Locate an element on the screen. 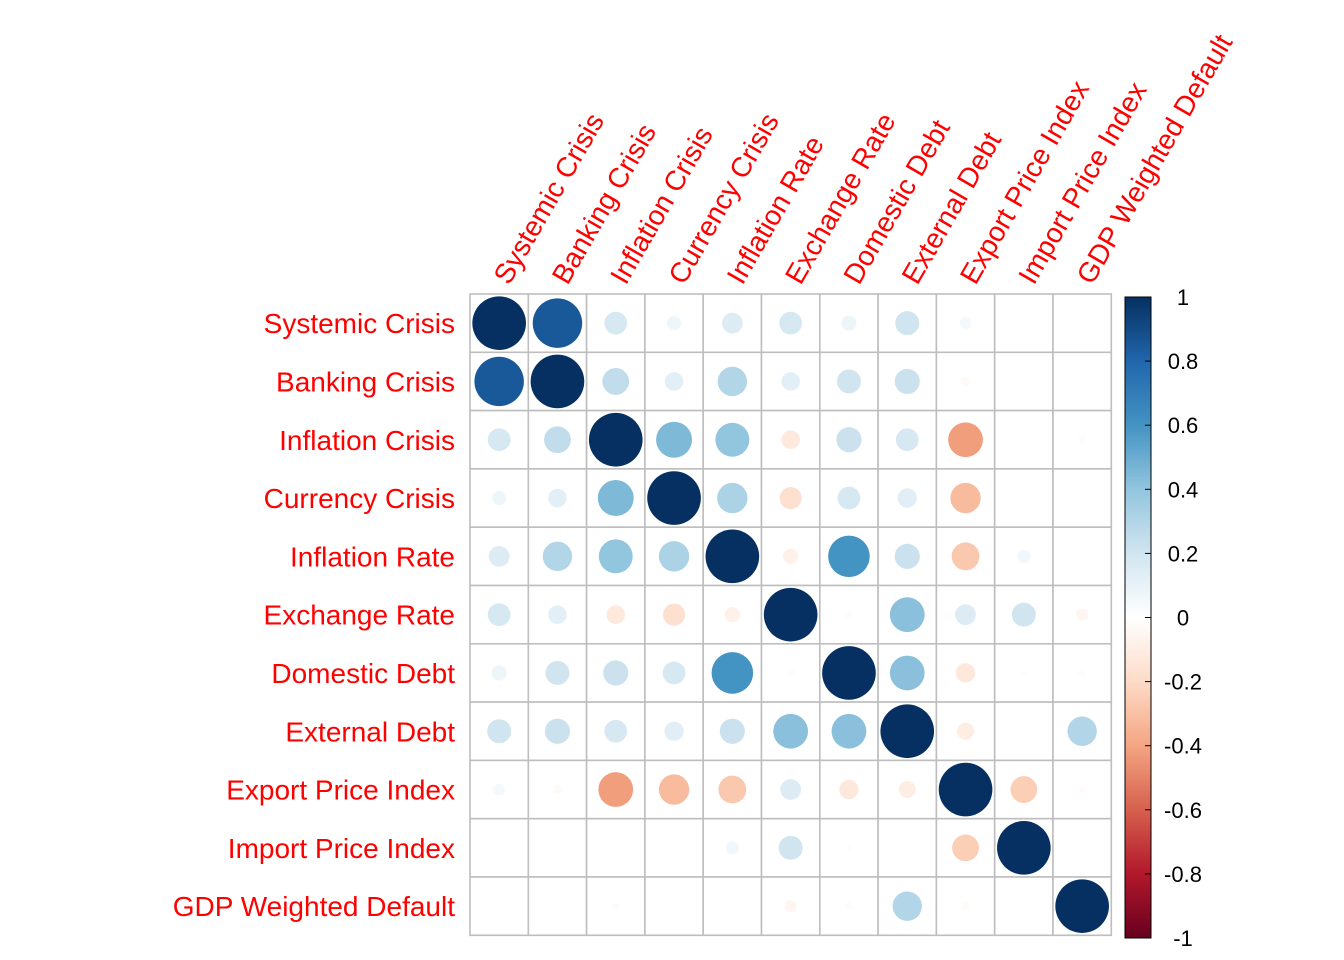 This screenshot has width=1344, height=960. cell-banking-crisis-inflation-rate is located at coordinates (732, 381).